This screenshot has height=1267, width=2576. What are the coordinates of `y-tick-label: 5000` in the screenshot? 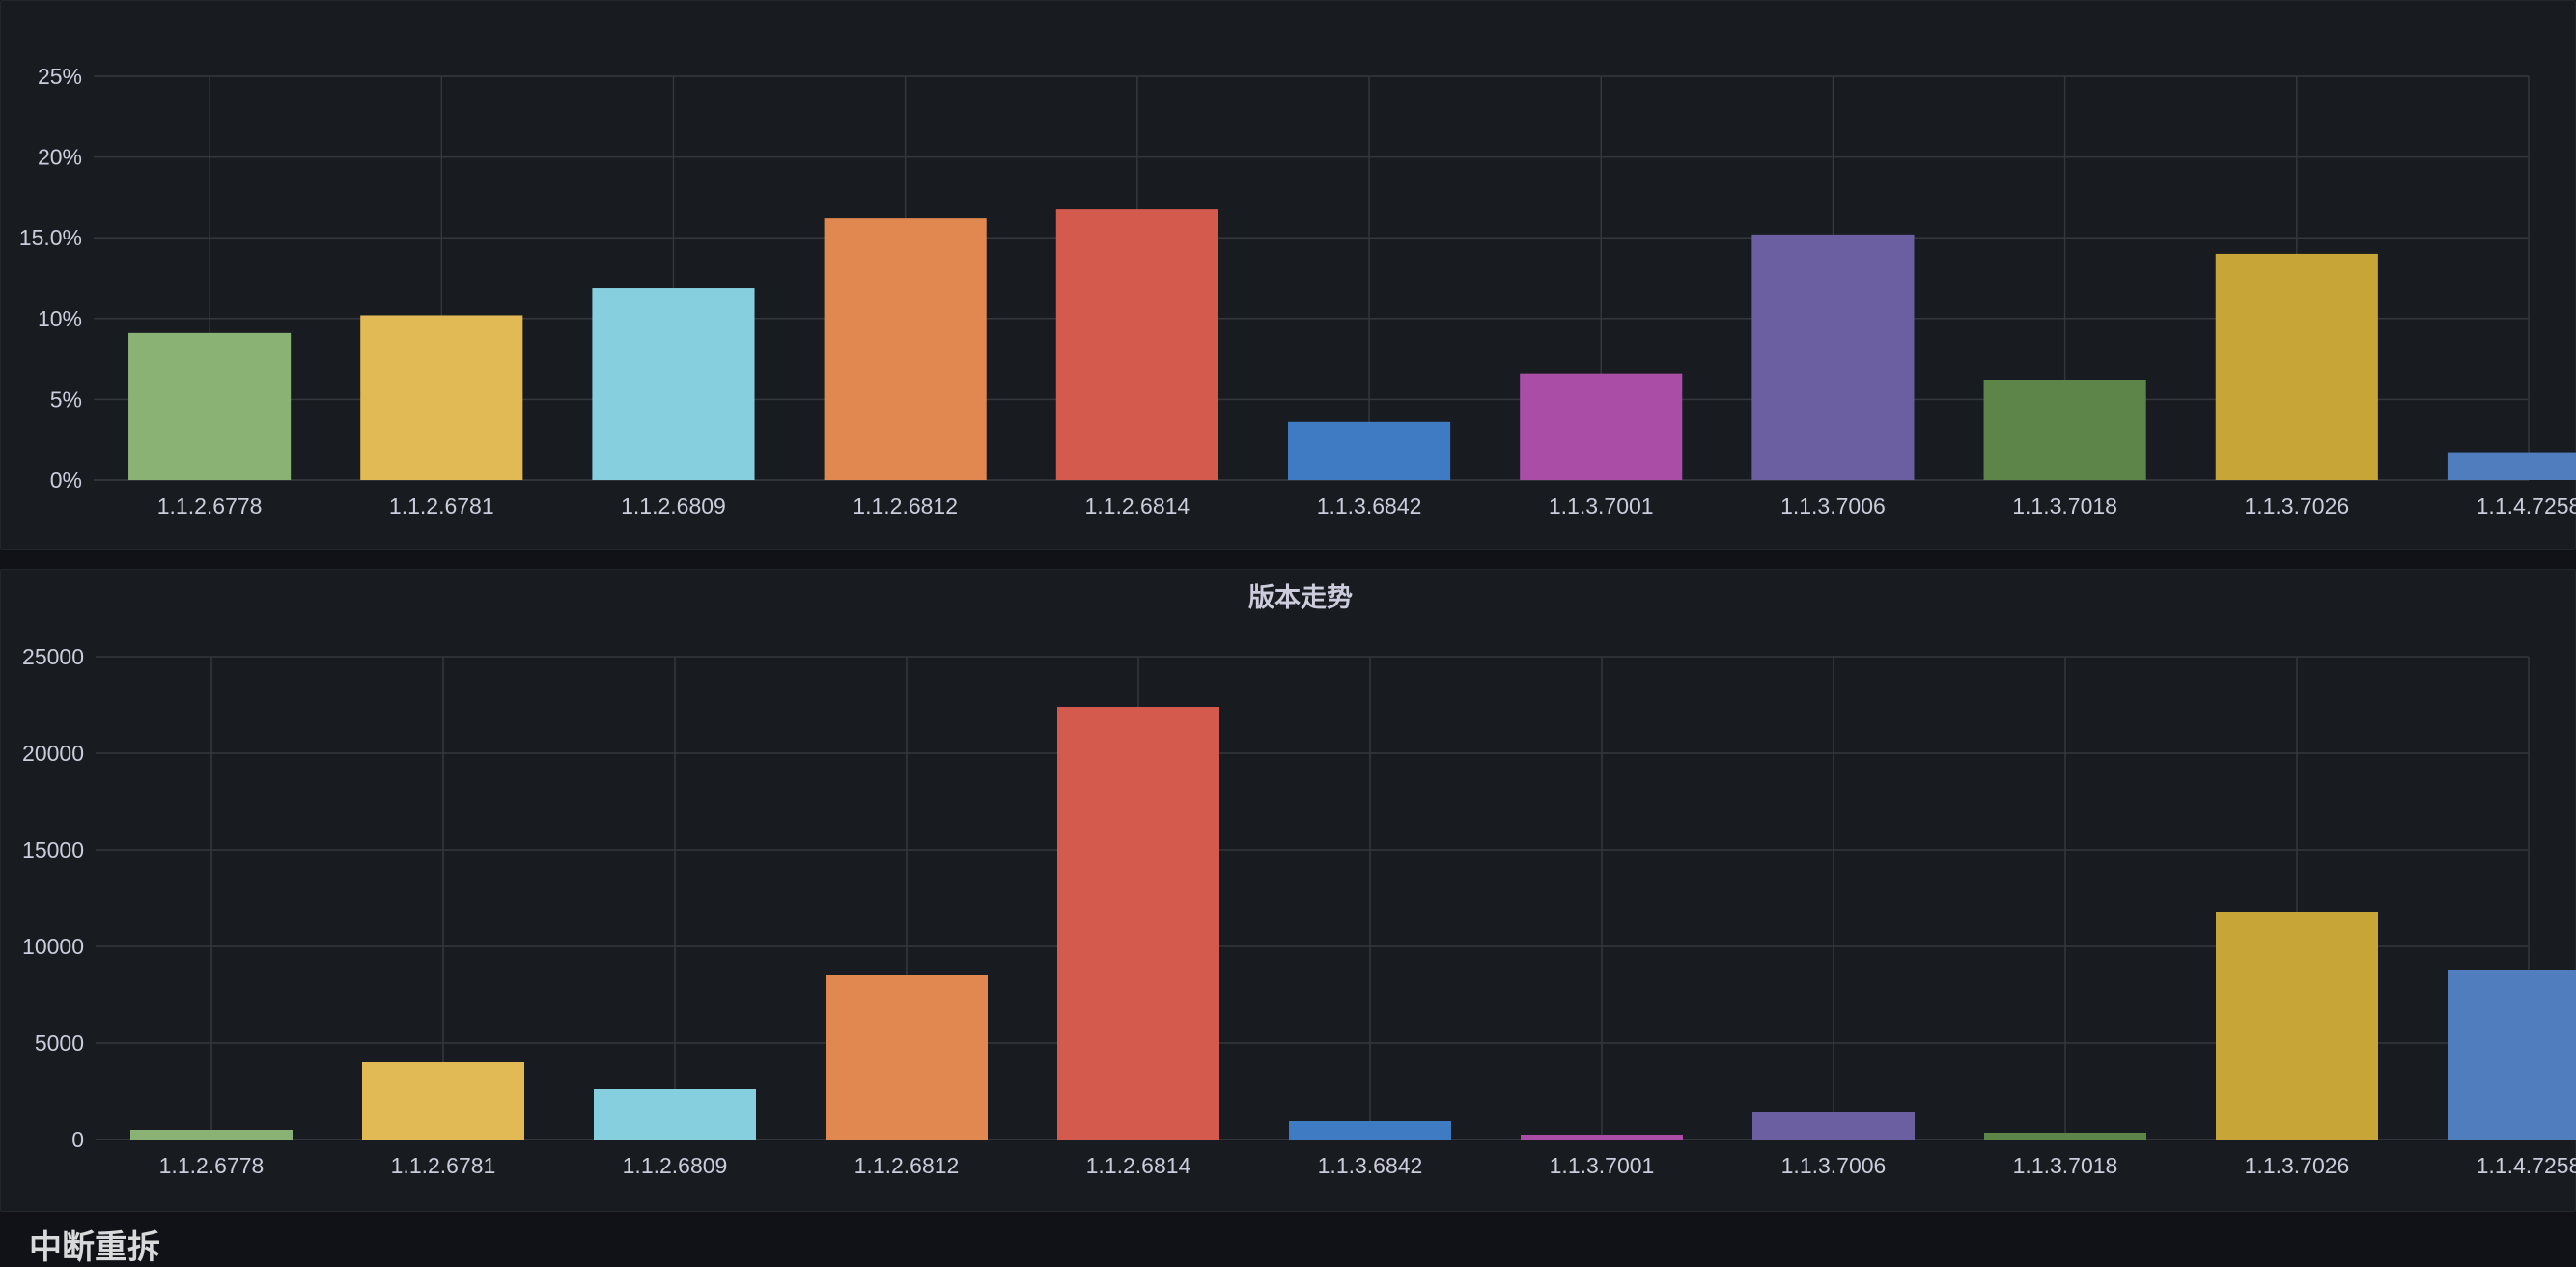 It's located at (60, 1043).